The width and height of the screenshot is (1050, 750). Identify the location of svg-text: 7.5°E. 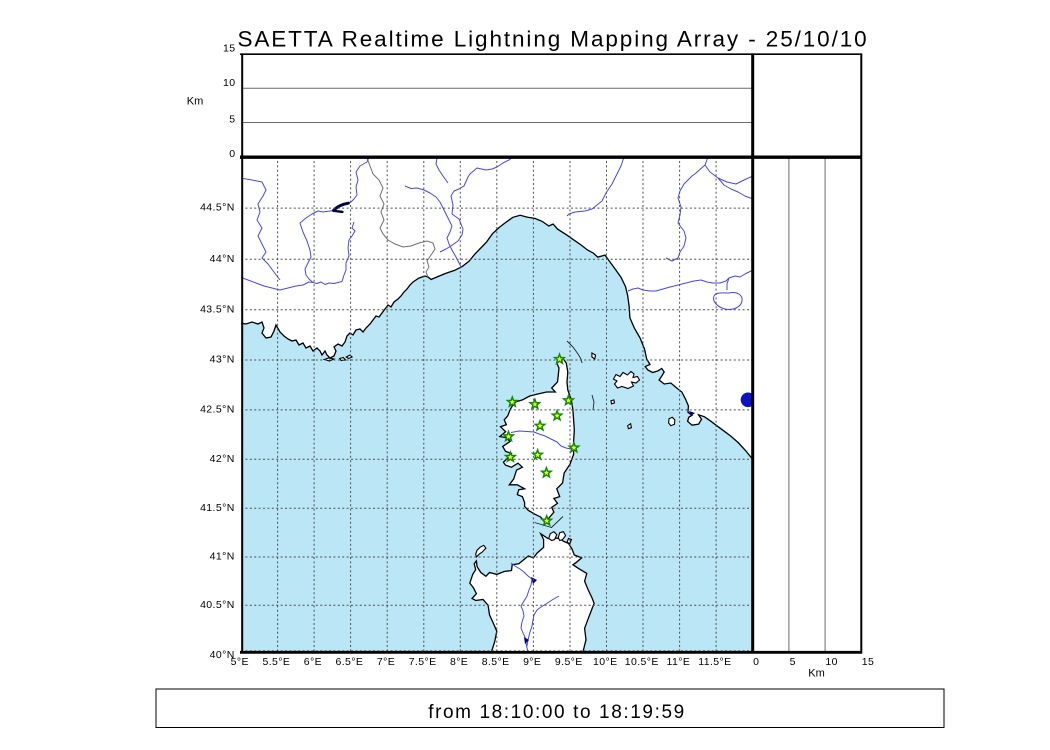
(423, 662).